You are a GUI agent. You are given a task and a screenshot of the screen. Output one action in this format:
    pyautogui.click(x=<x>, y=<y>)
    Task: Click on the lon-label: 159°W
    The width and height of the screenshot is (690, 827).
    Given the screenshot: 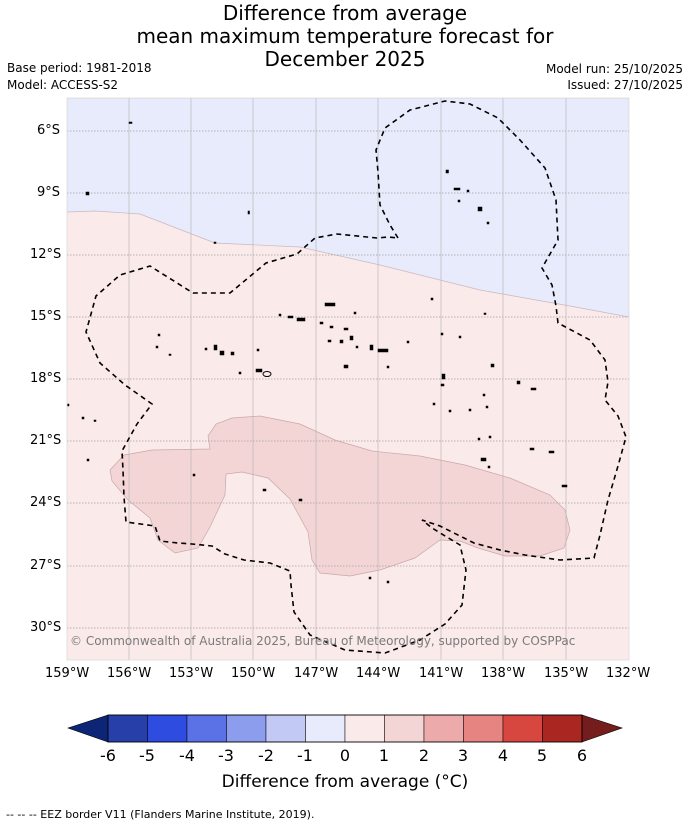 What is the action you would take?
    pyautogui.click(x=67, y=673)
    